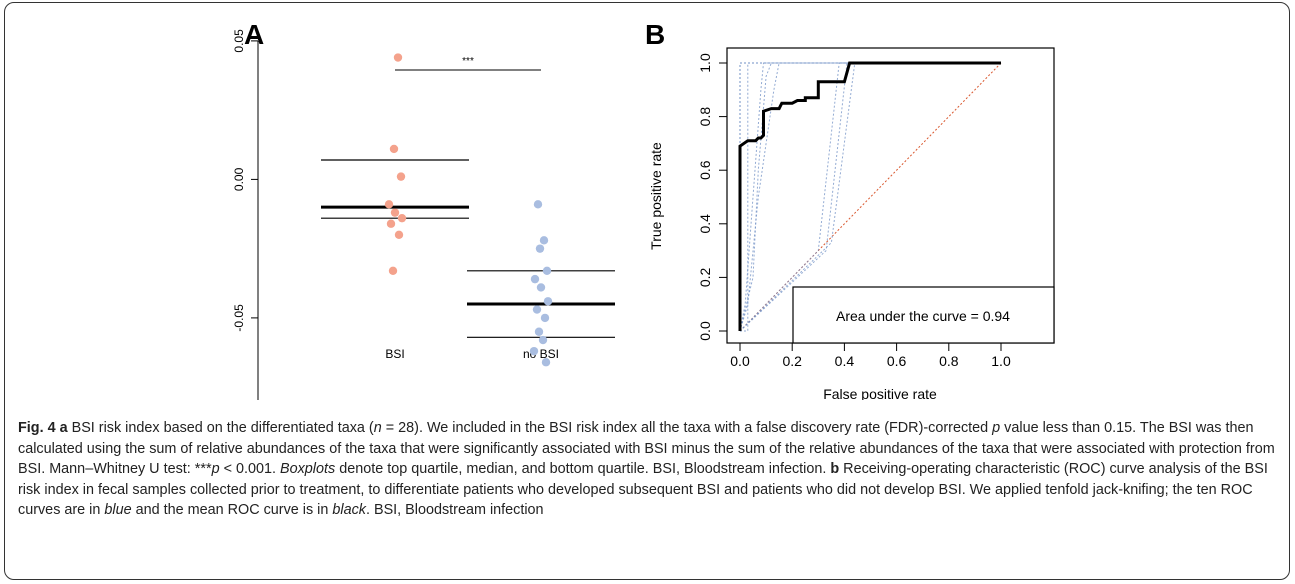  Describe the element at coordinates (468, 248) in the screenshot. I see `panel-a-quartile-lines` at that location.